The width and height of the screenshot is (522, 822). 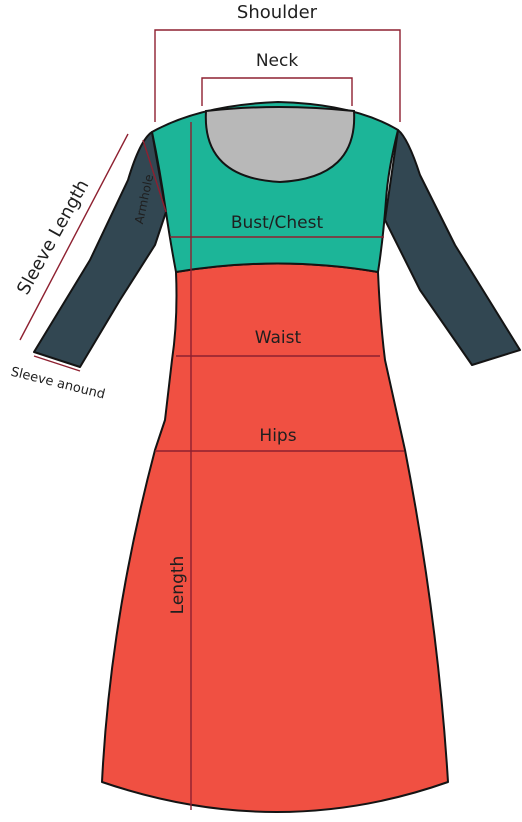 What do you see at coordinates (178, 585) in the screenshot?
I see `length-label: Length` at bounding box center [178, 585].